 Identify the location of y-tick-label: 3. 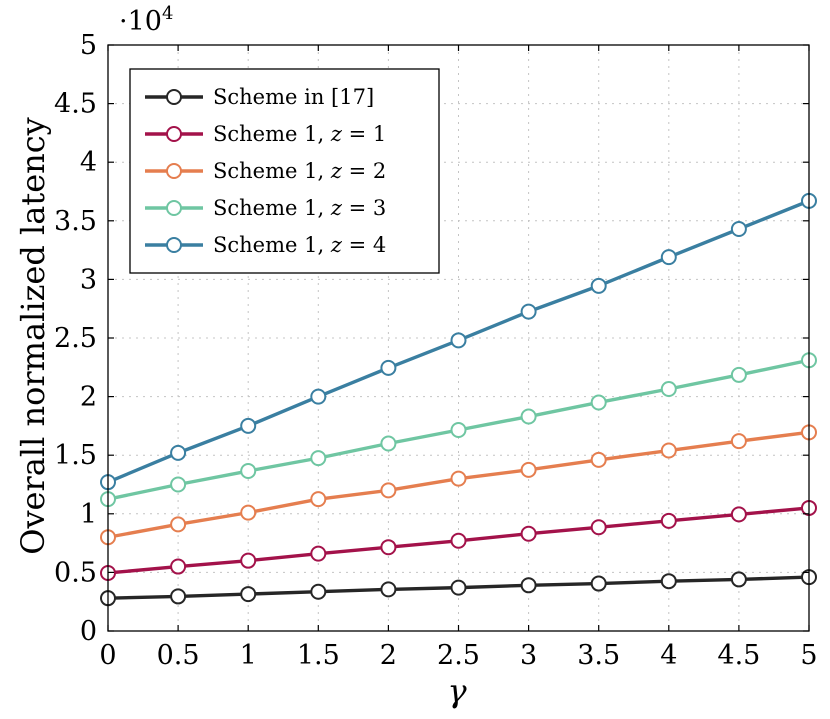
(88, 279).